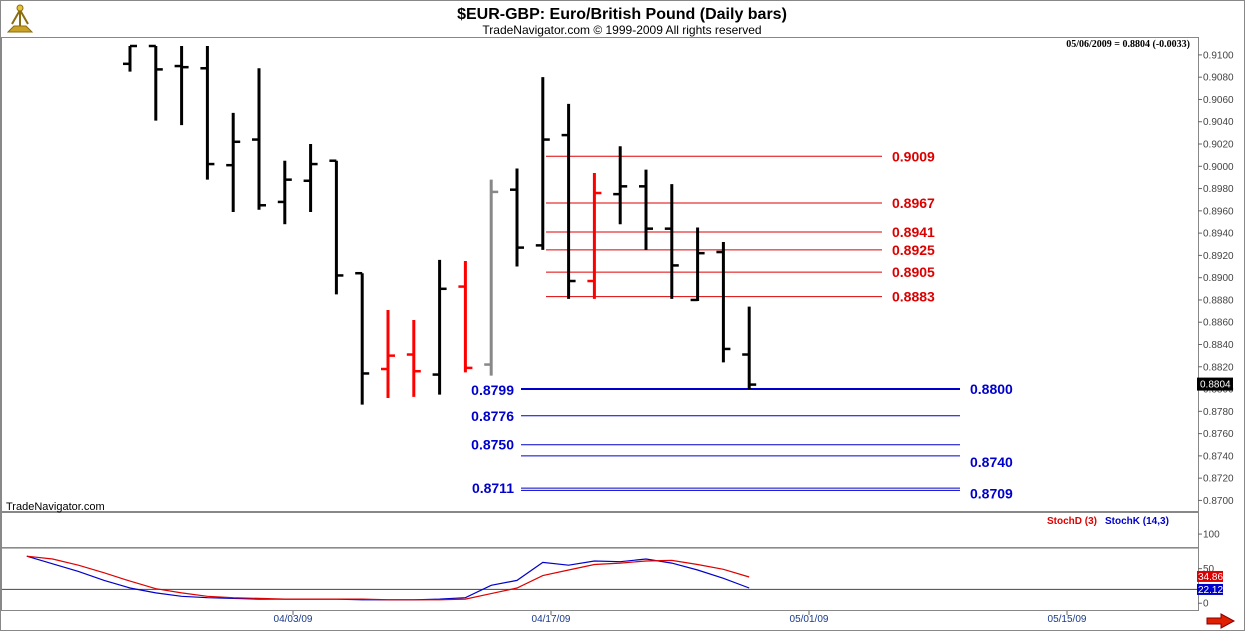 This screenshot has width=1245, height=631. I want to click on price-tick-label: 0.8900, so click(1218, 278).